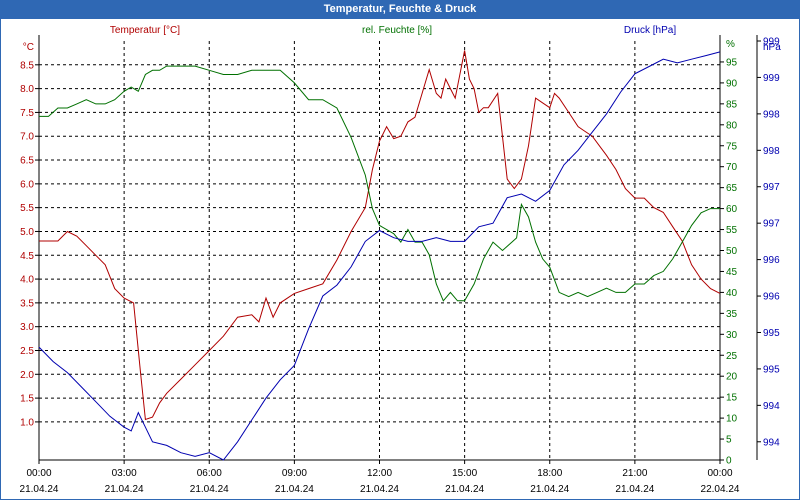 This screenshot has height=500, width=800. What do you see at coordinates (634, 473) in the screenshot?
I see `x-tick-time: 21:00` at bounding box center [634, 473].